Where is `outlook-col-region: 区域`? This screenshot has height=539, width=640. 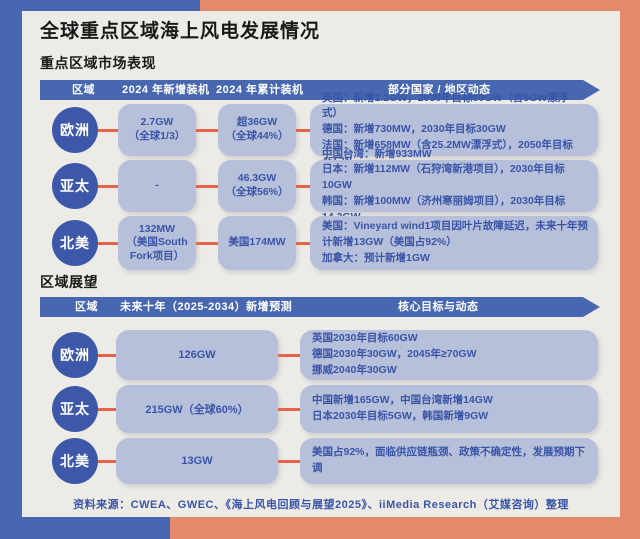 outlook-col-region: 区域 is located at coordinates (86, 307).